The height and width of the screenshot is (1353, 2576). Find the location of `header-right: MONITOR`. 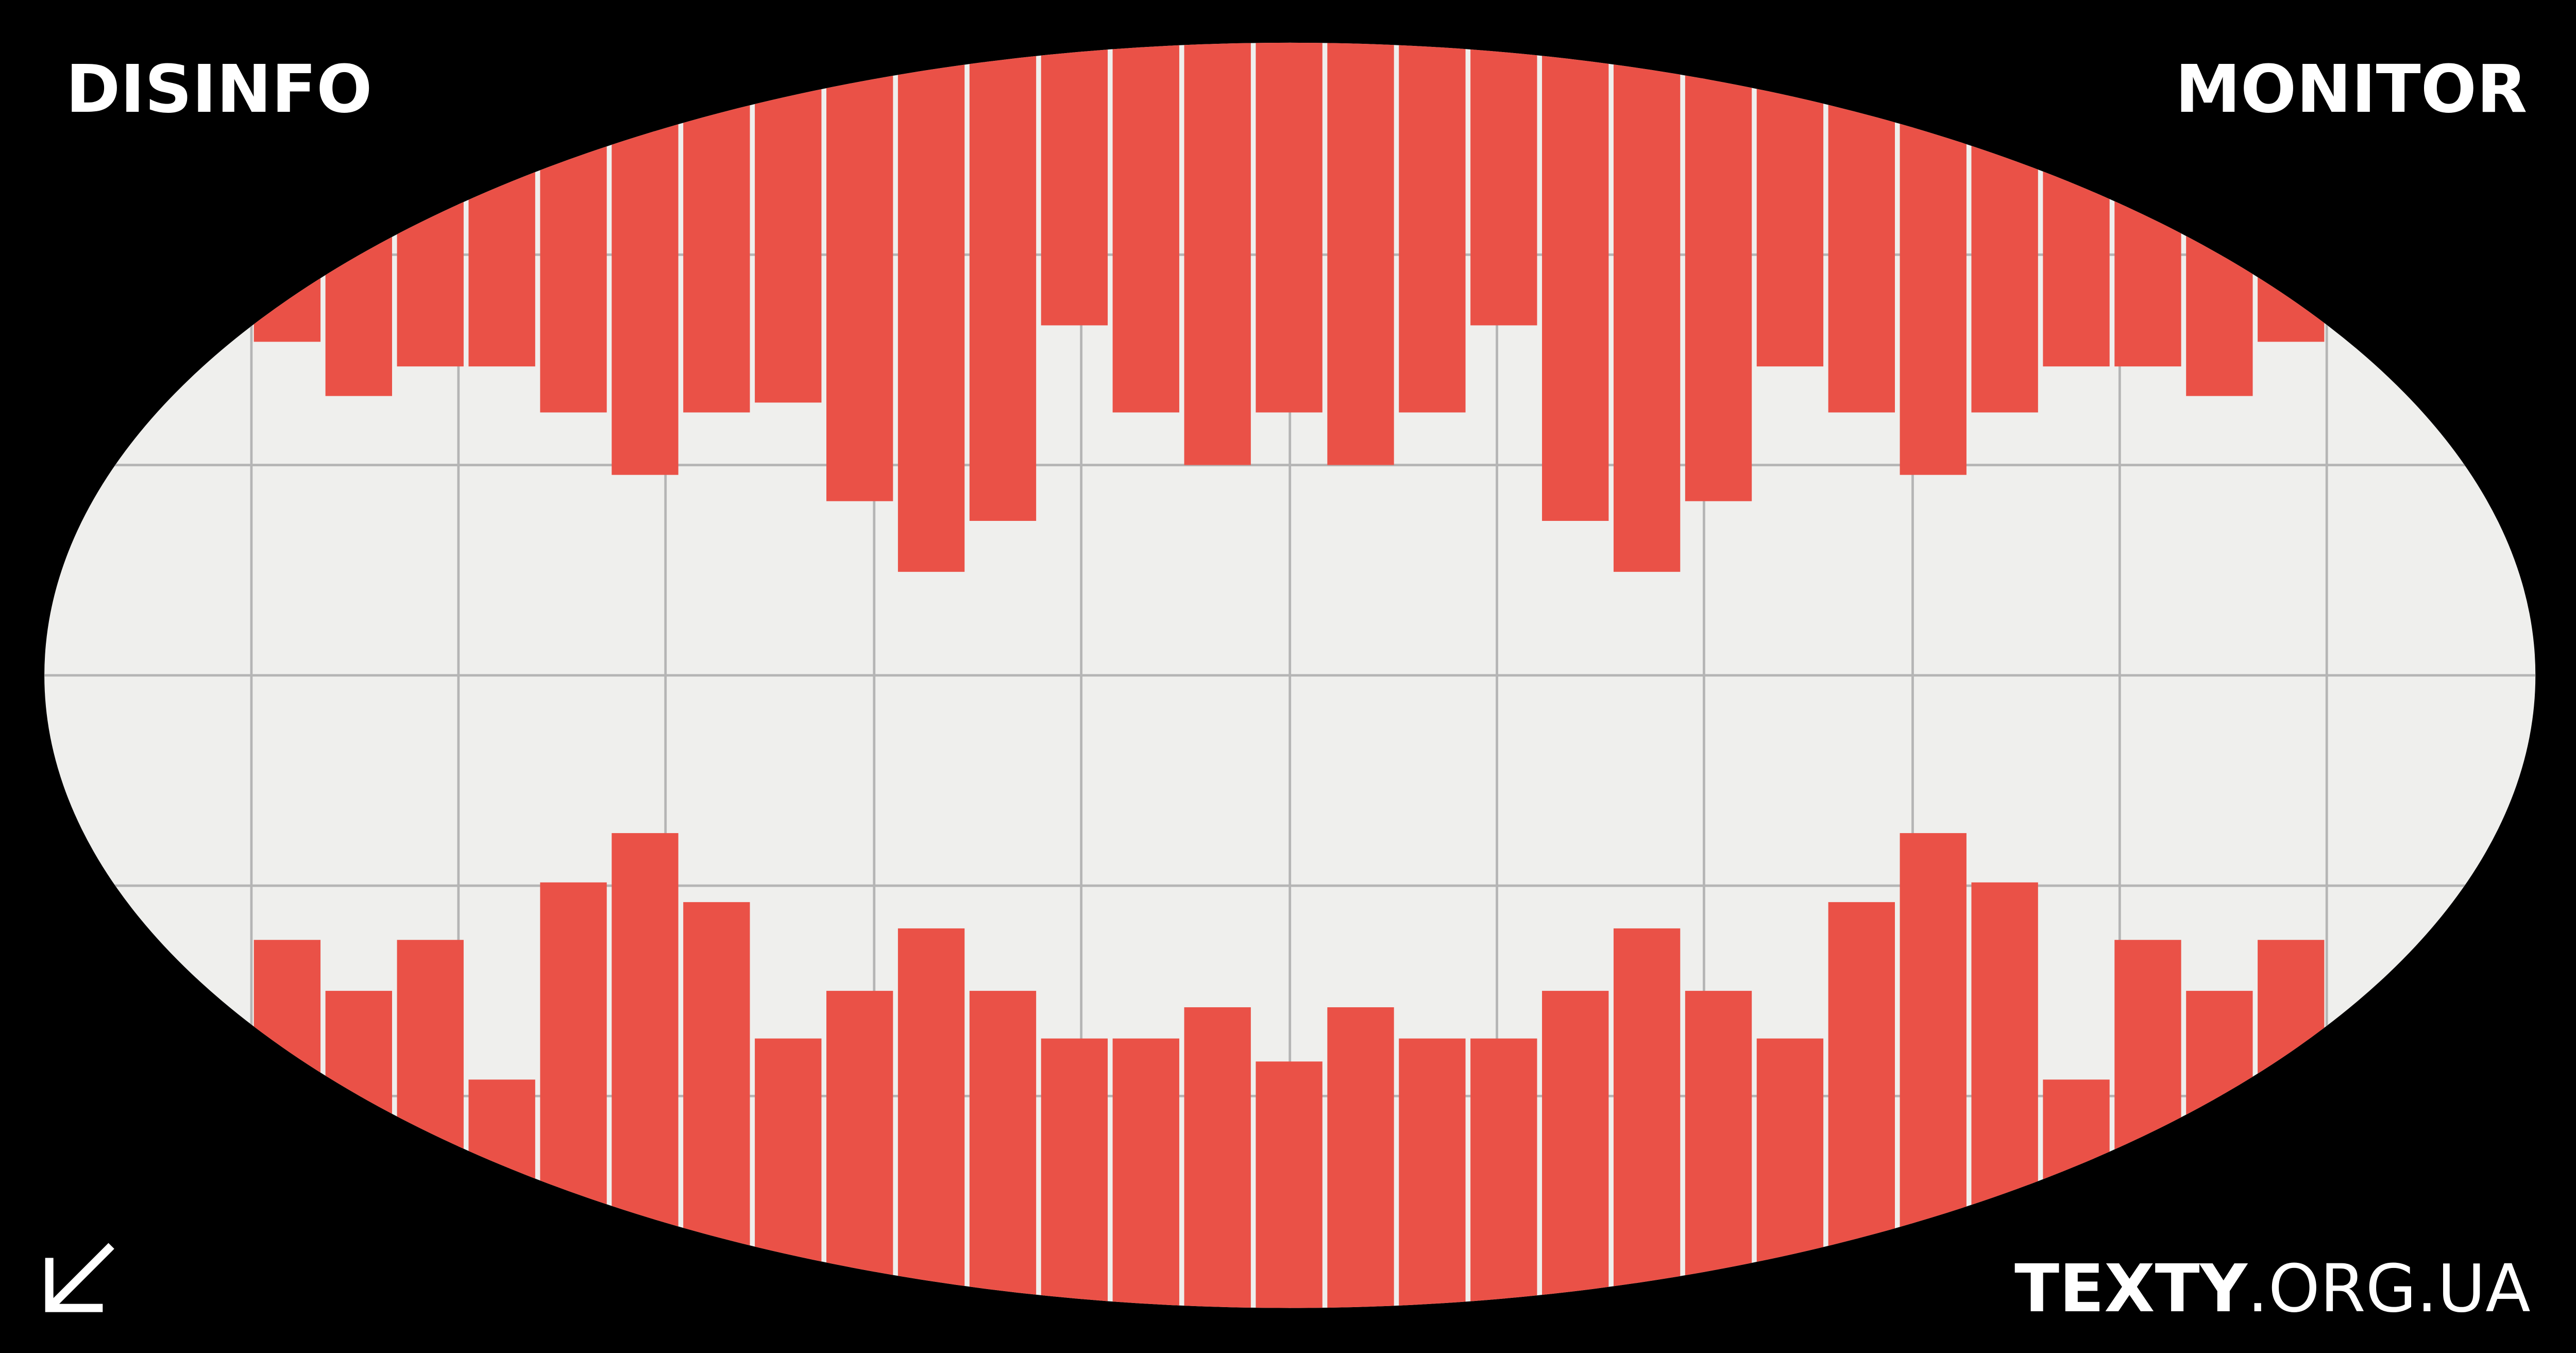

header-right: MONITOR is located at coordinates (2351, 90).